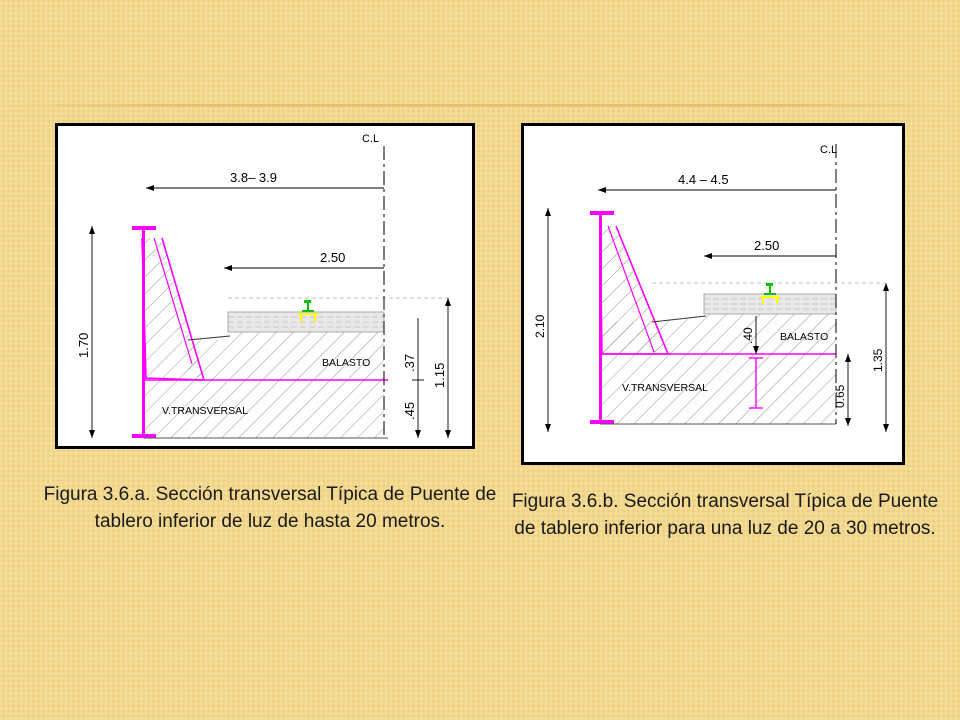  What do you see at coordinates (83, 345) in the screenshot?
I see `dim-height-label: 1.70` at bounding box center [83, 345].